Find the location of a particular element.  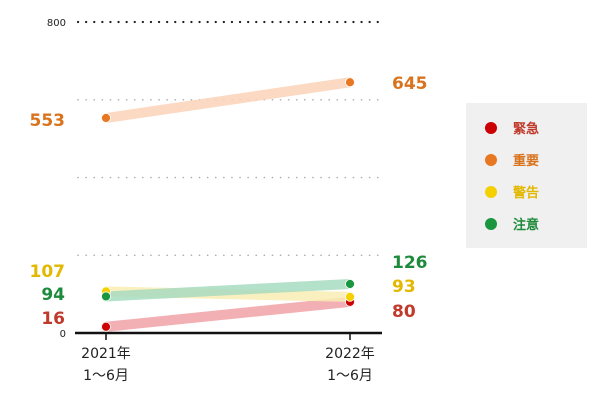

legend-label: 緊急 is located at coordinates (526, 129).